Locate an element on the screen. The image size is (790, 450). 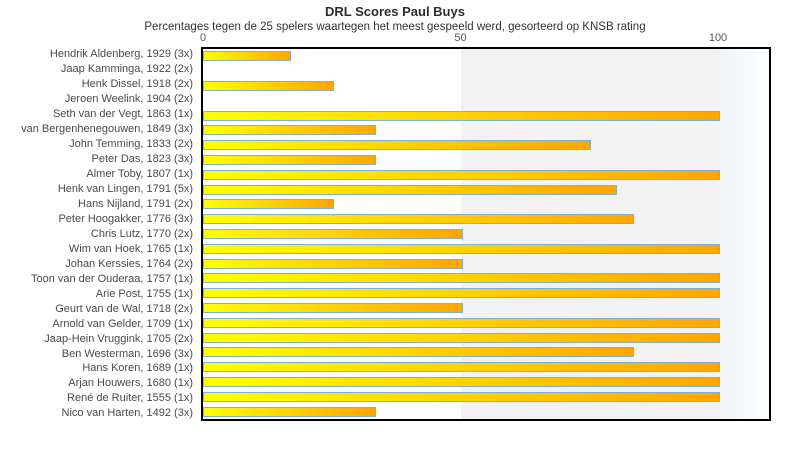
x-tick-label: 50 is located at coordinates (460, 38).